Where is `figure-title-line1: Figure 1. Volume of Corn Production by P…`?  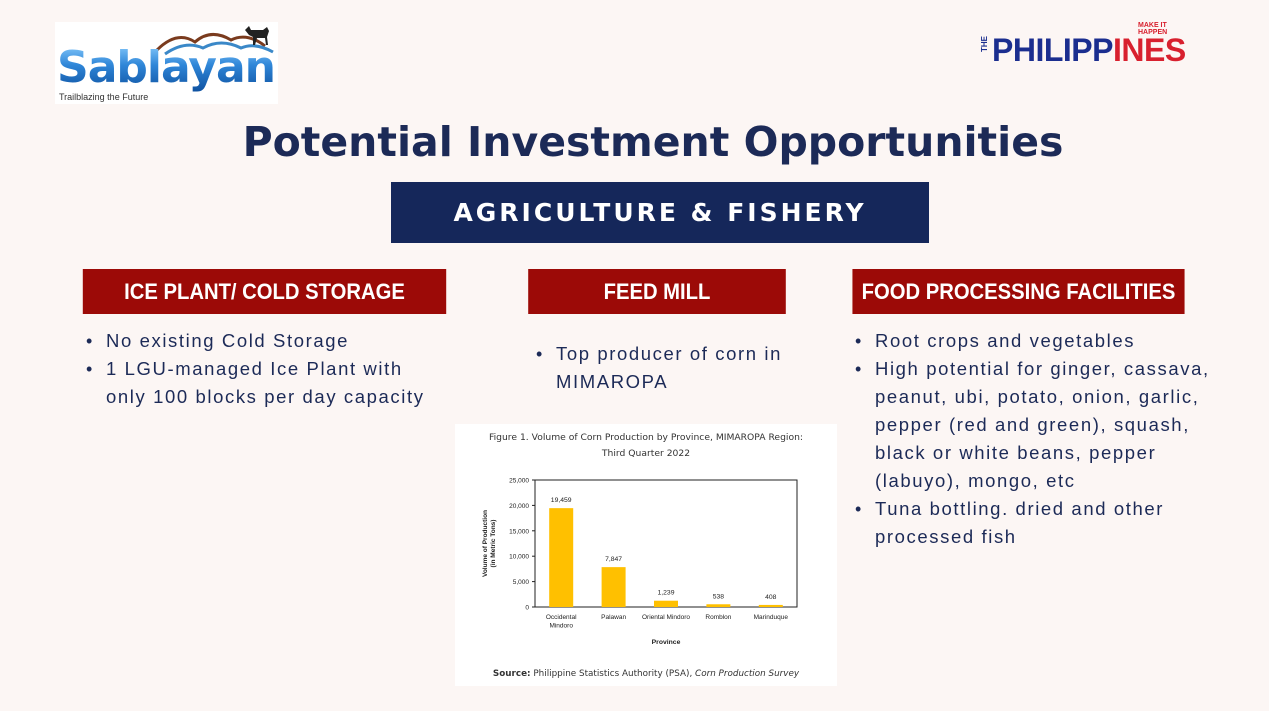 figure-title-line1: Figure 1. Volume of Corn Production by P… is located at coordinates (645, 437).